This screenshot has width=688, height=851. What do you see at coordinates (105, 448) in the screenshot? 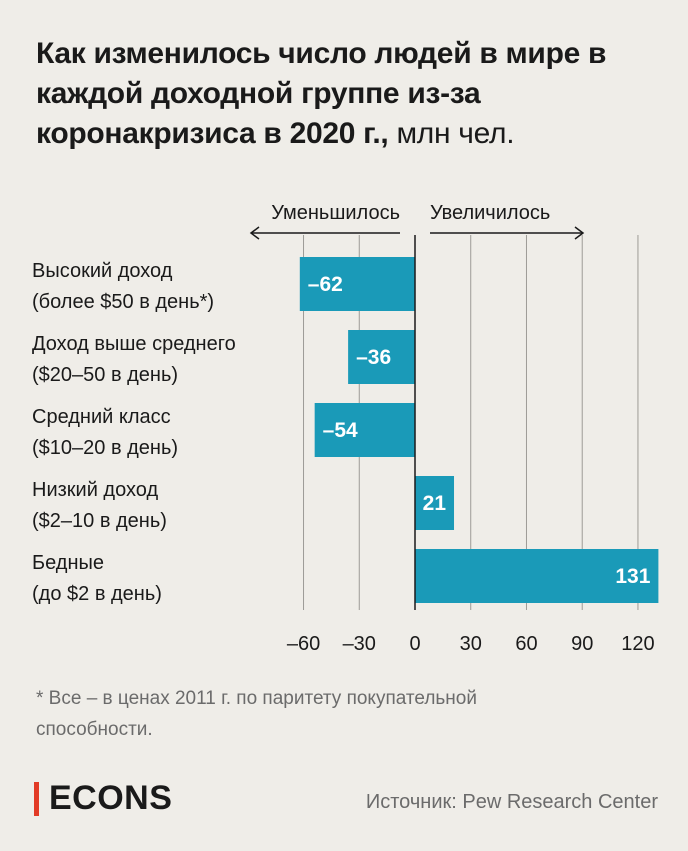
I see `category-label: ($10–20 в день)` at bounding box center [105, 448].